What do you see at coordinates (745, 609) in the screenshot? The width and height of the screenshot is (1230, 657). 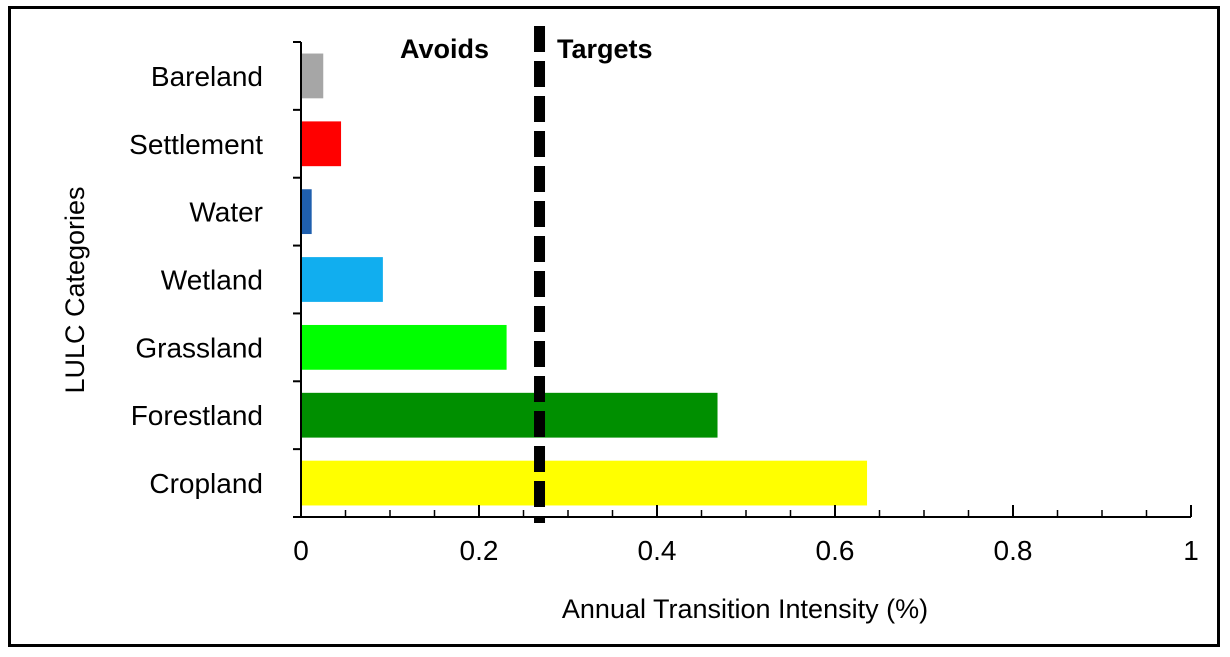 I see `x-axis-title: Annual Transition Intensity (%)` at bounding box center [745, 609].